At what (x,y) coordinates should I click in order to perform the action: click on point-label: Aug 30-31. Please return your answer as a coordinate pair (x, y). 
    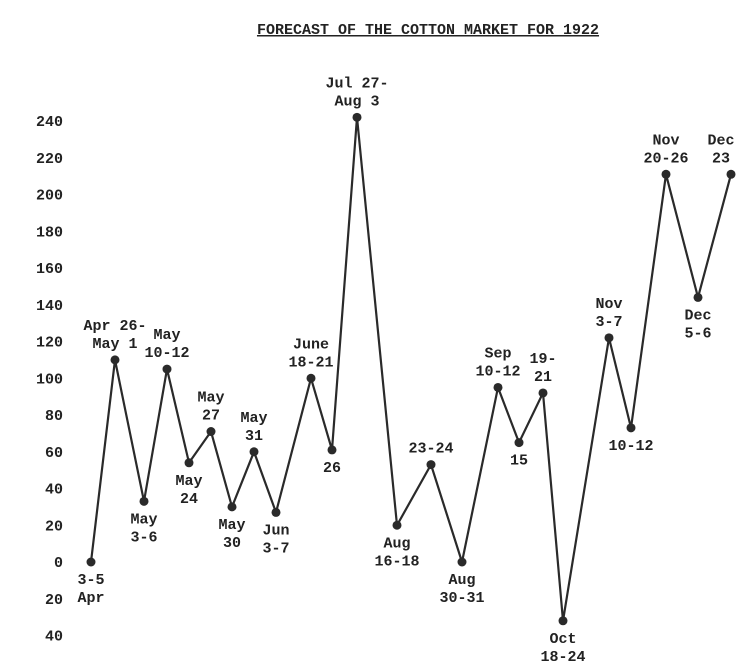
    Looking at the image, I should click on (461, 589).